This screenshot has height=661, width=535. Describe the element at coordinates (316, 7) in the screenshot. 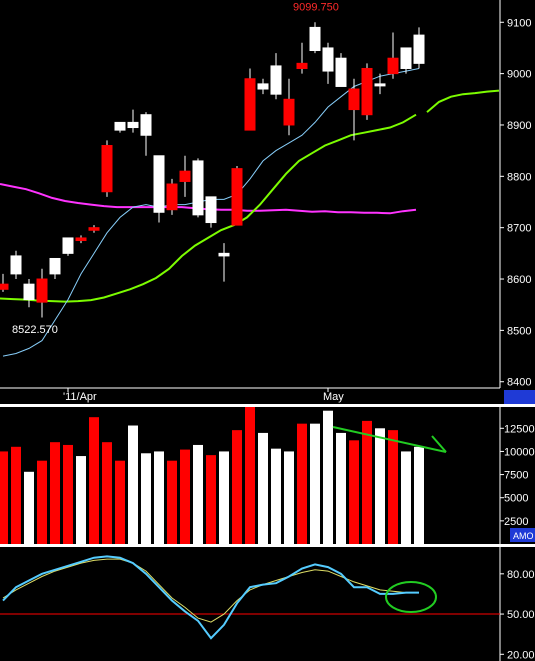

I see `high-annotation: 9099.750` at that location.